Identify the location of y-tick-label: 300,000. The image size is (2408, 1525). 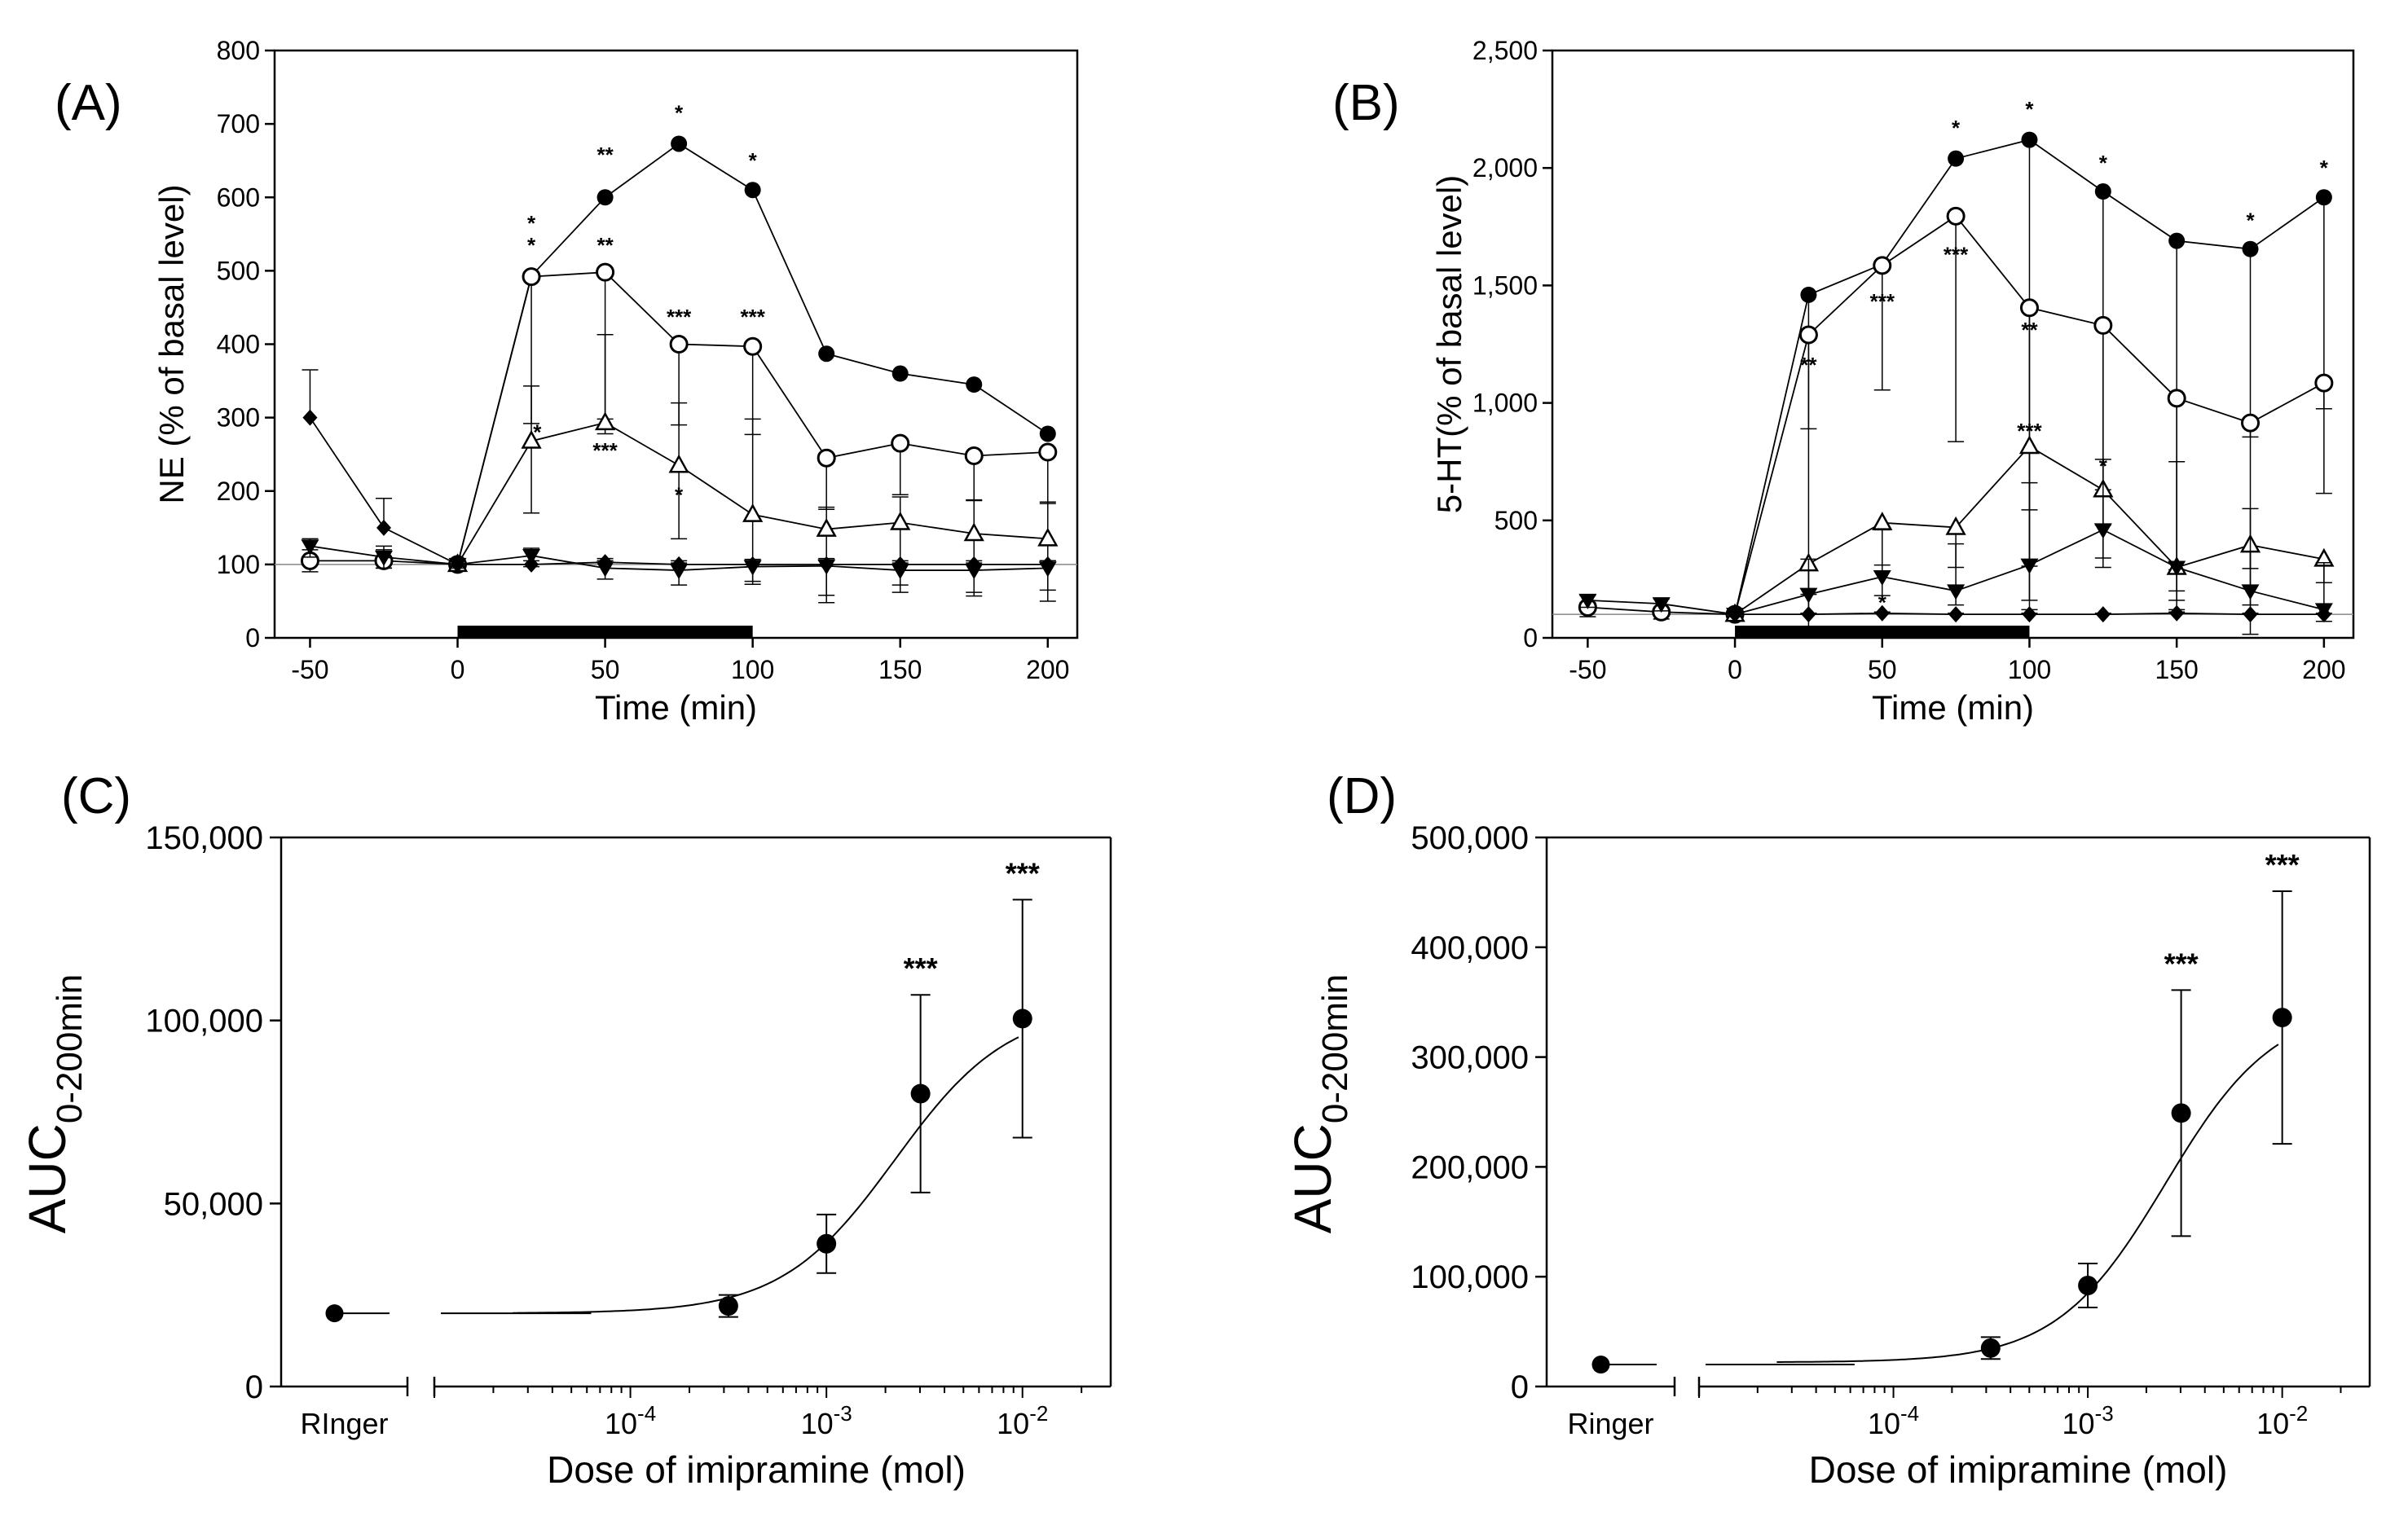
(1470, 1058).